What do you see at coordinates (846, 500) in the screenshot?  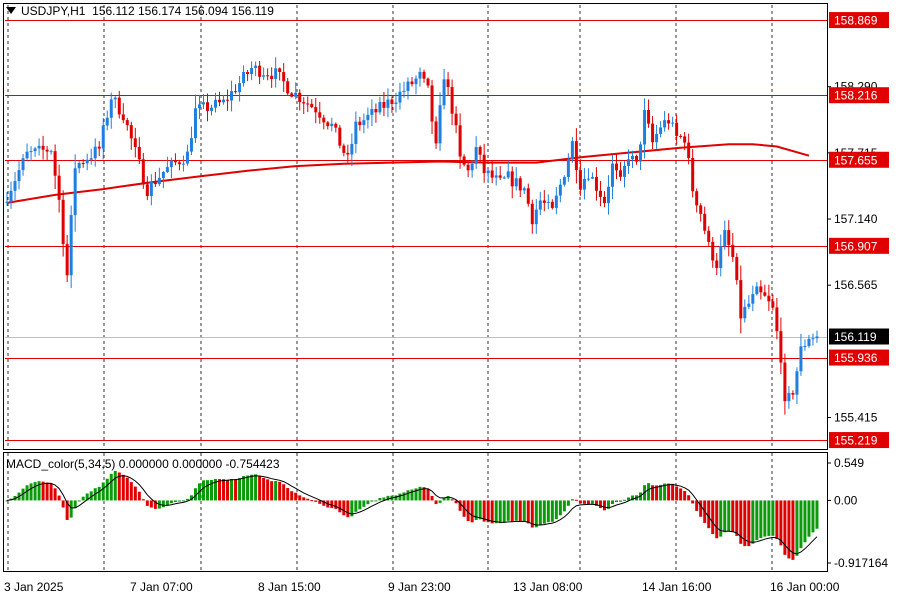 I see `macd-tick-label: 0.00` at bounding box center [846, 500].